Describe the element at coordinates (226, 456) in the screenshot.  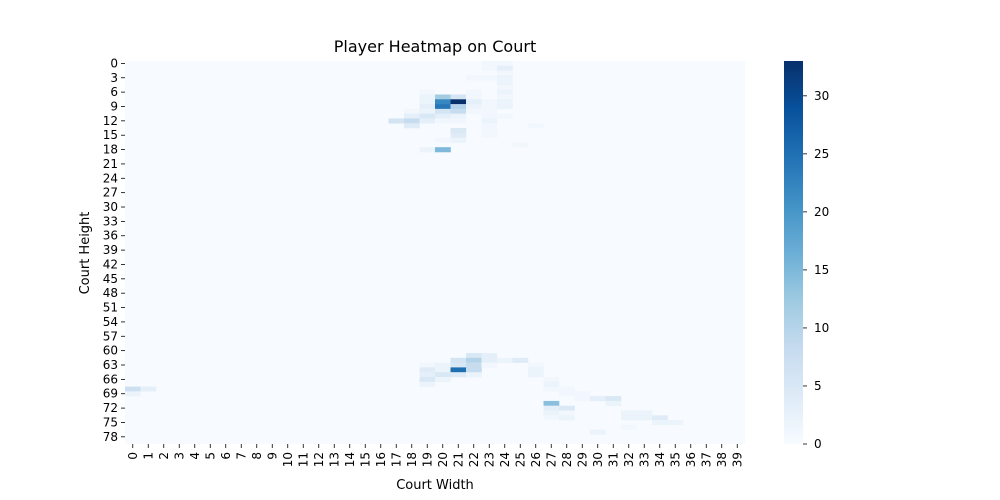
I see `x-tick-label: 6` at that location.